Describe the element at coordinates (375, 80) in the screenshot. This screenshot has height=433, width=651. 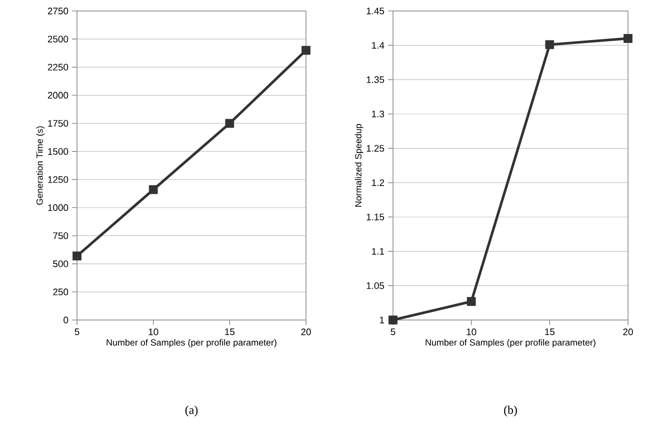
I see `y-tick-label: 1.35` at that location.